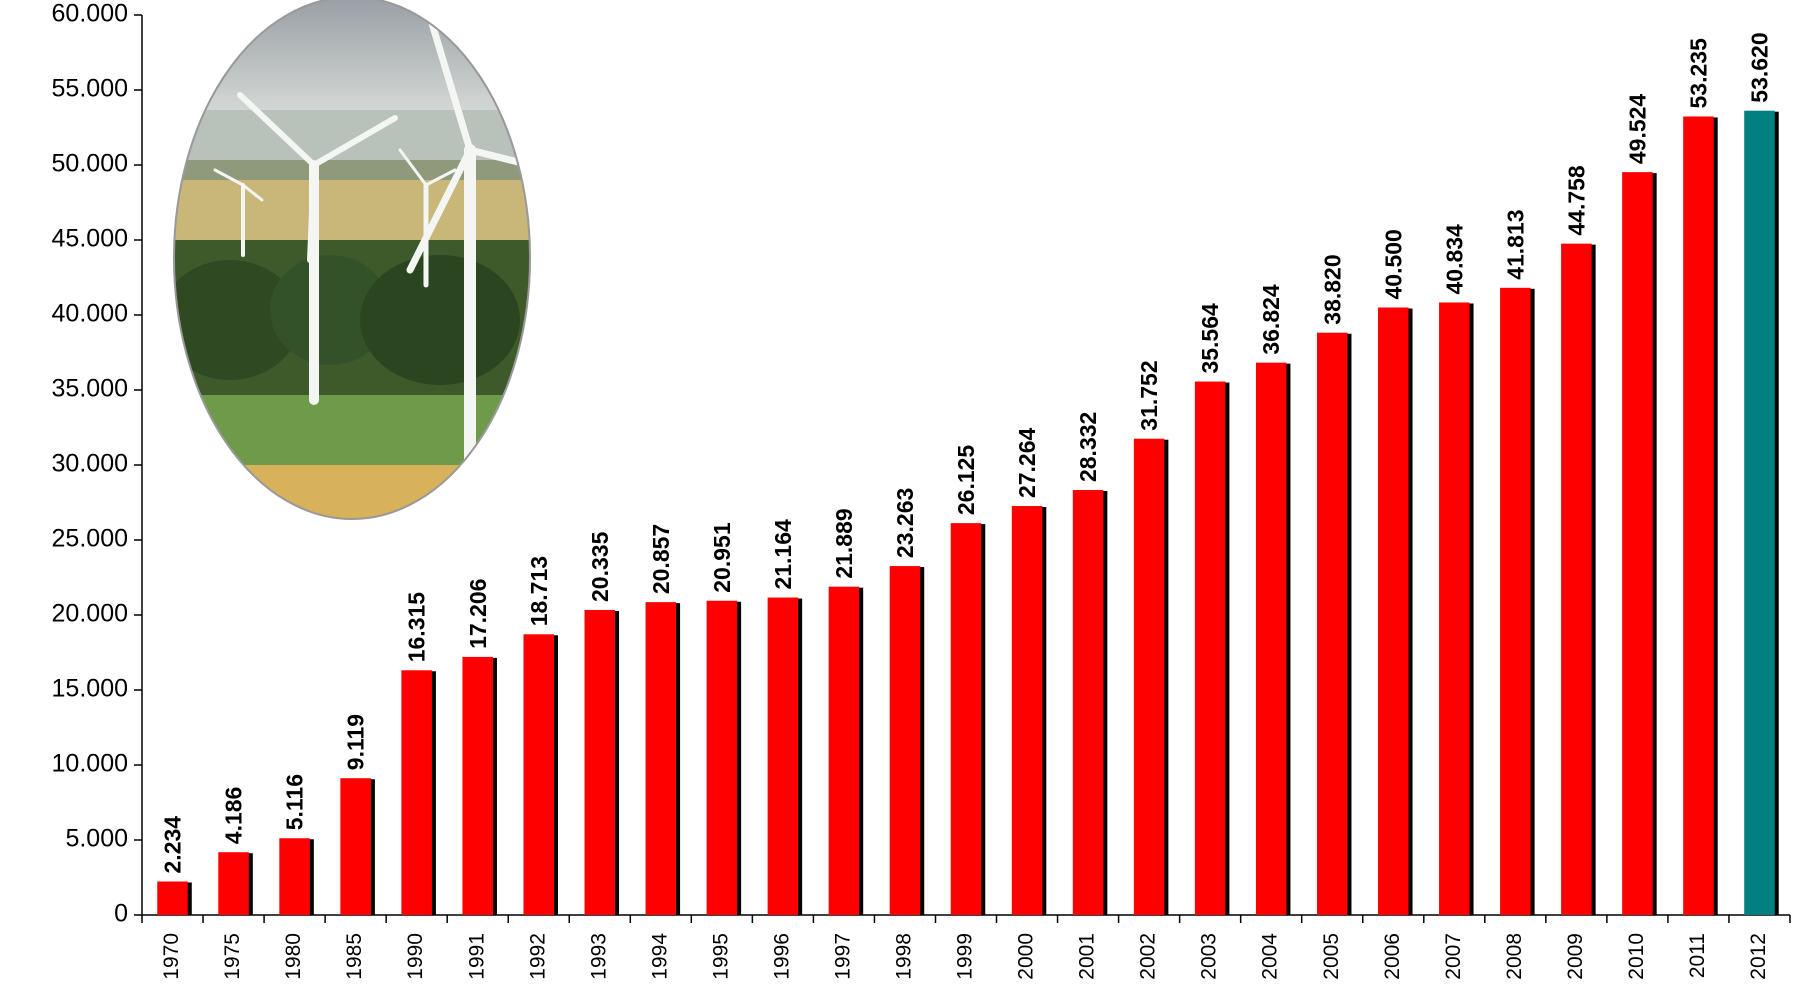 The width and height of the screenshot is (1793, 997). I want to click on y-tick-label: 45.000, so click(90, 239).